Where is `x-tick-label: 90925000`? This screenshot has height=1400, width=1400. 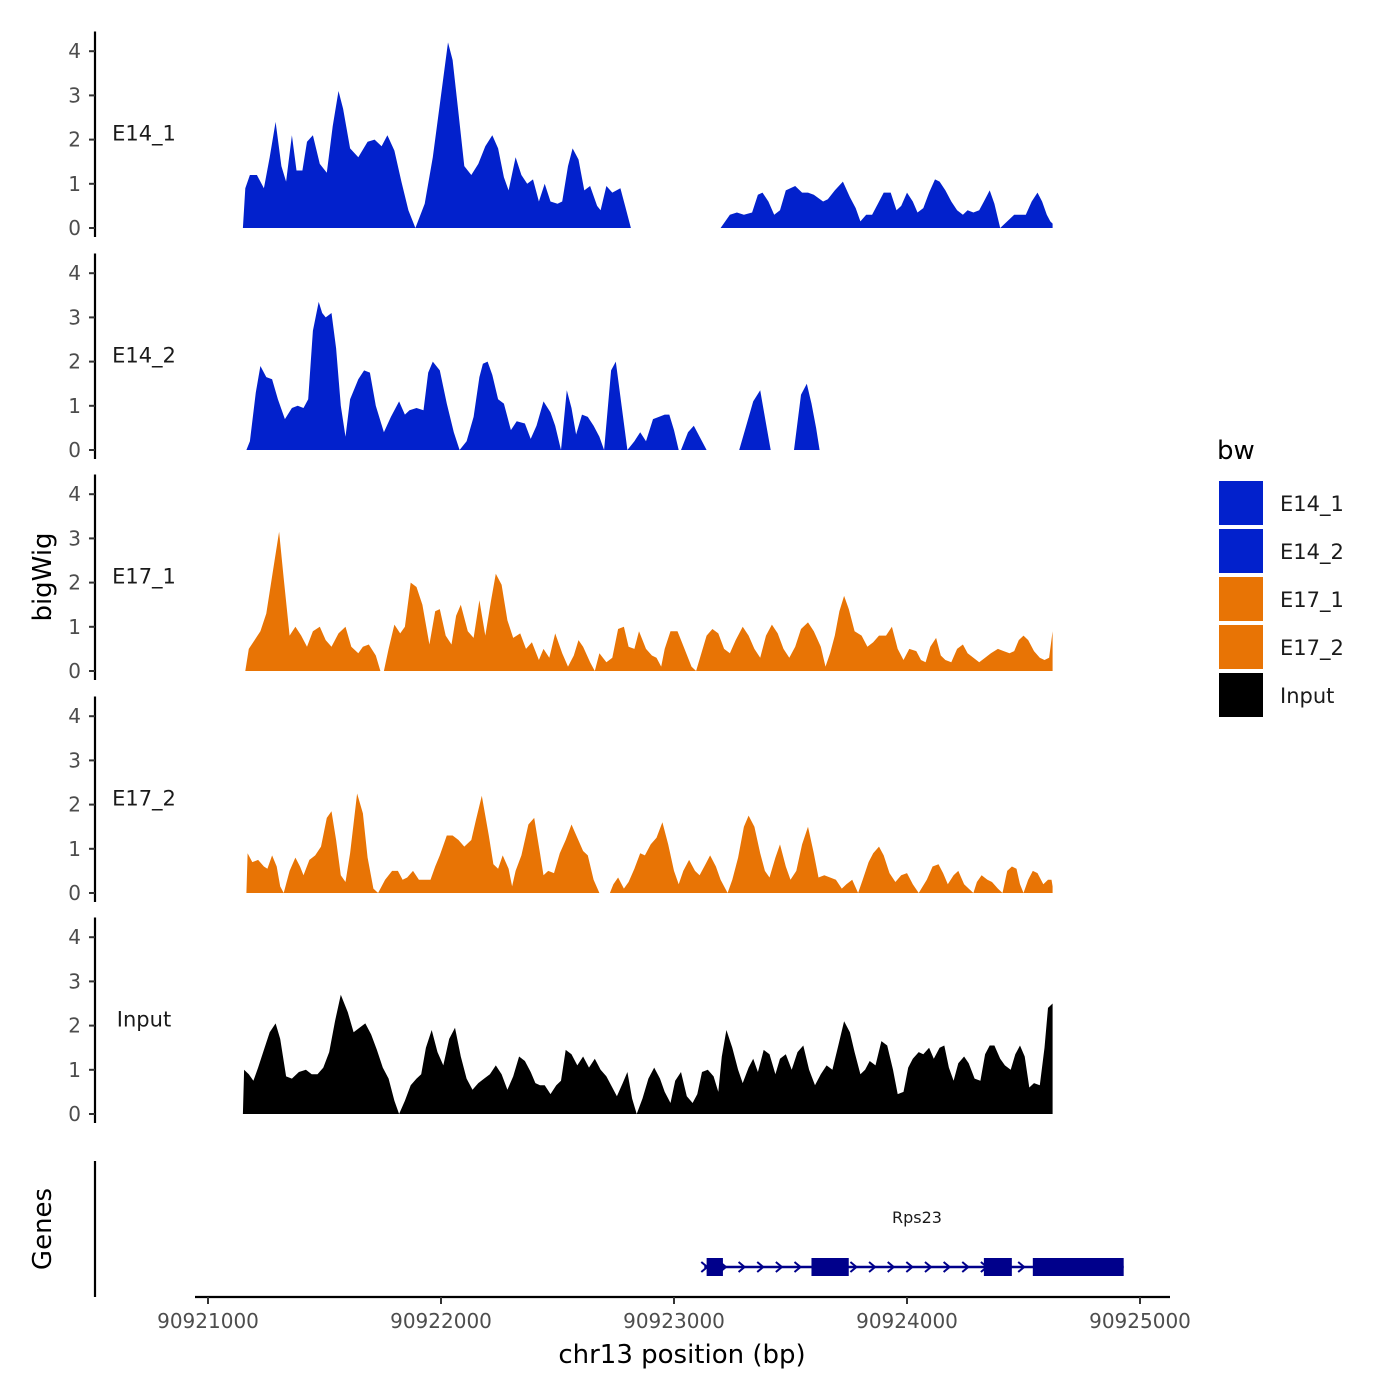
x-tick-label: 90925000 is located at coordinates (1140, 1321).